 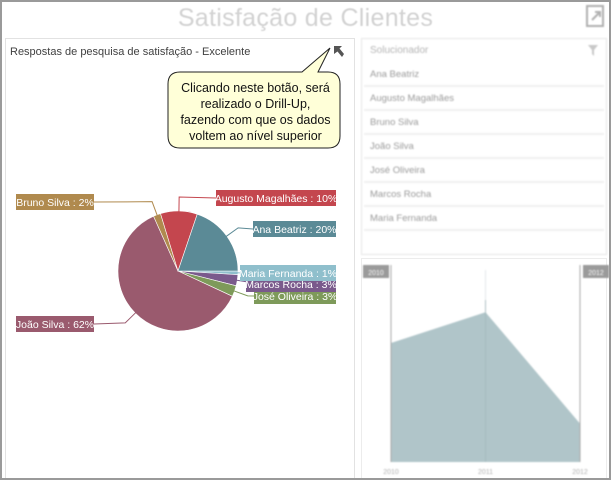 I want to click on pie-slices, so click(x=178, y=271).